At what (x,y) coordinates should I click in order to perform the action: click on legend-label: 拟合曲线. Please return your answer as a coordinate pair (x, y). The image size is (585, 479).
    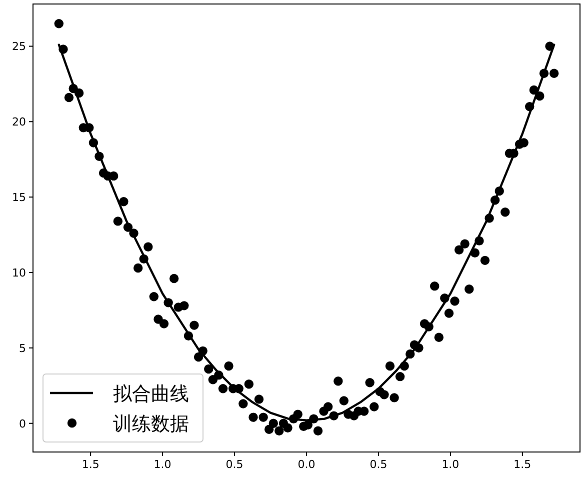
    Looking at the image, I should click on (151, 394).